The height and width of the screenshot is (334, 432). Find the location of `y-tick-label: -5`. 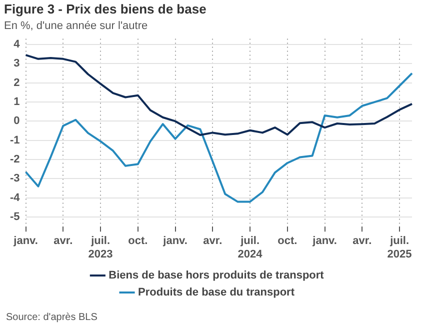

y-tick-label: -5 is located at coordinates (15, 217).